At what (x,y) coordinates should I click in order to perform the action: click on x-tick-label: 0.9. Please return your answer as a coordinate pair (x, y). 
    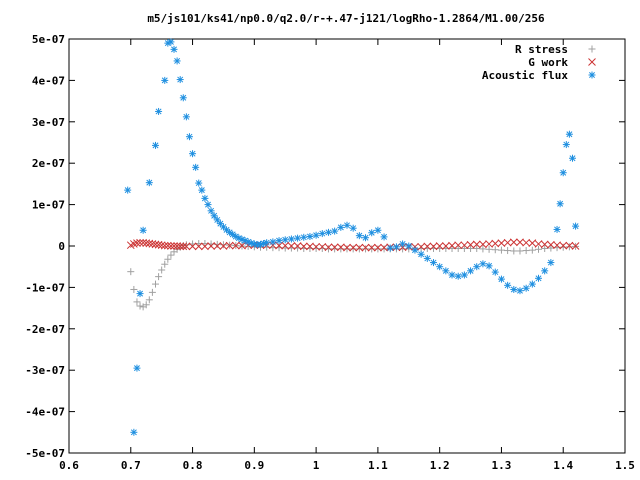
    Looking at the image, I should click on (254, 465).